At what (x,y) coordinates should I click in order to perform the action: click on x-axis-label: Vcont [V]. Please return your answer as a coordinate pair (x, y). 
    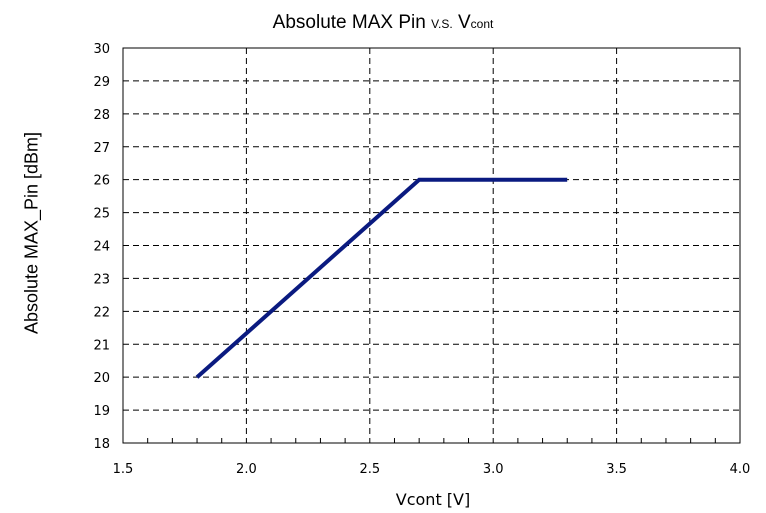
    Looking at the image, I should click on (433, 499).